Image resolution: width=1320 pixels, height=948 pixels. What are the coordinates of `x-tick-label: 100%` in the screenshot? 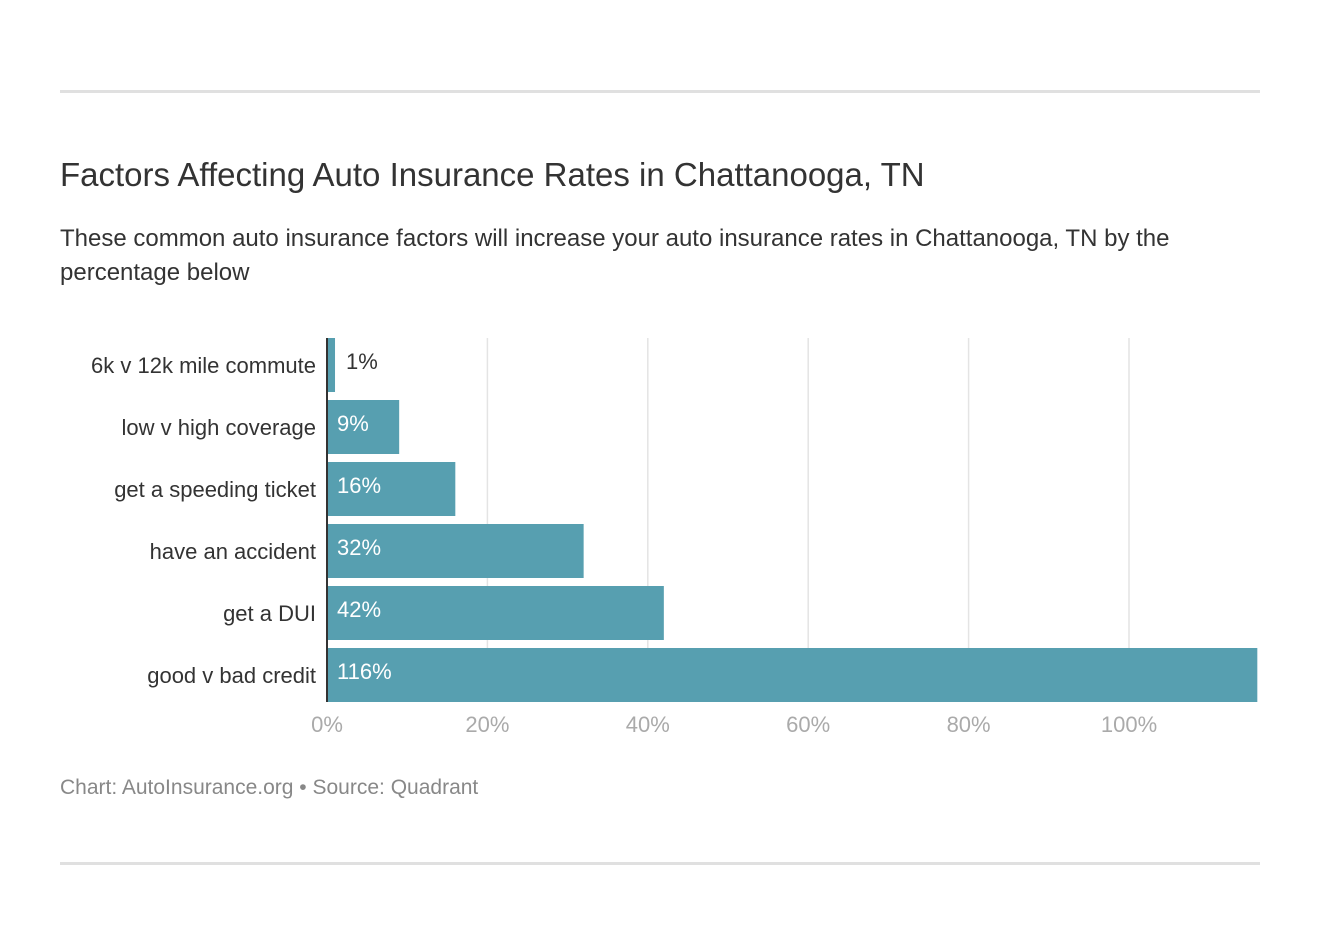 It's located at (1129, 724).